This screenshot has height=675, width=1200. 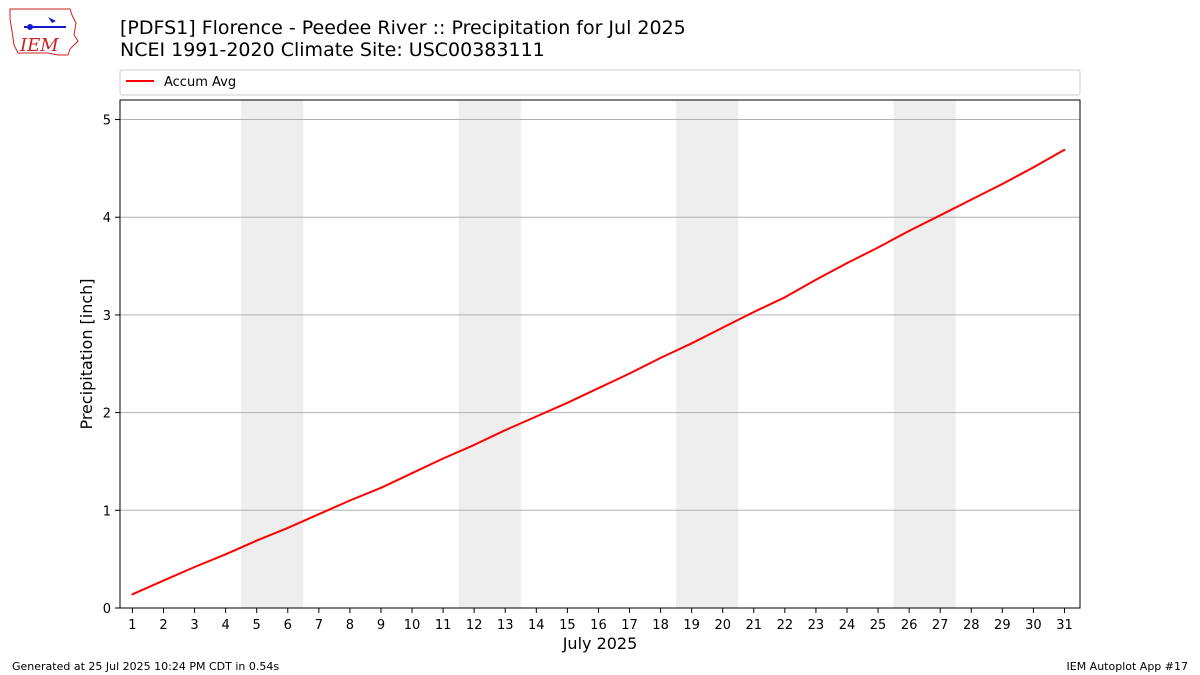 What do you see at coordinates (200, 82) in the screenshot?
I see `legend-label-accum-avg: Accum Avg` at bounding box center [200, 82].